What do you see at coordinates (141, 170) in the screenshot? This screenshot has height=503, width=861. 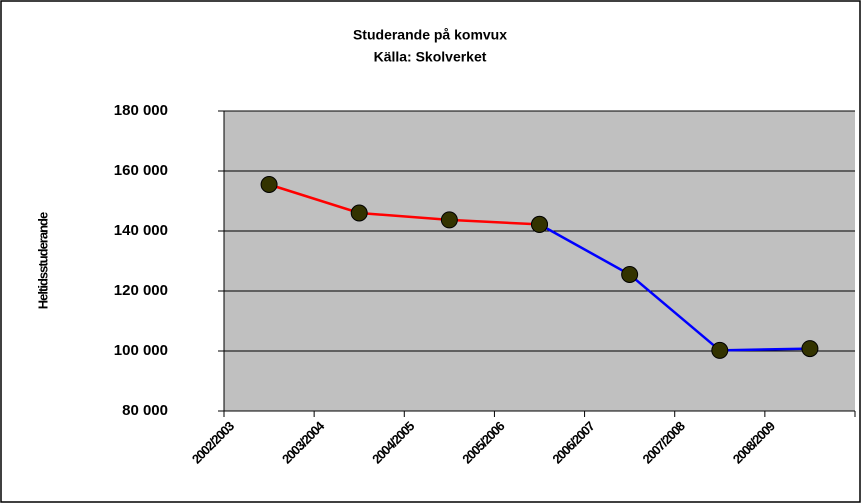 I see `y-tick-label: 160 000` at bounding box center [141, 170].